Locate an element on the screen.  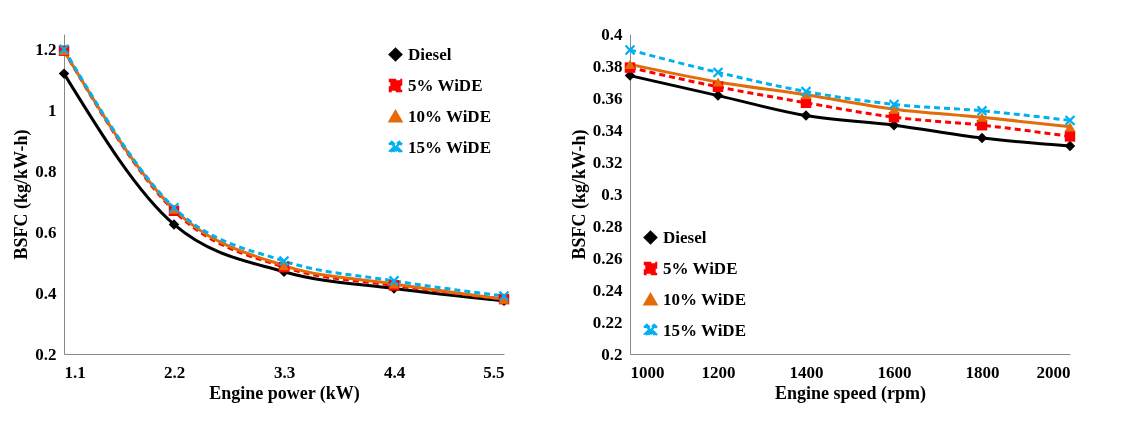
x-tick-label: 1800 is located at coordinates (982, 372).